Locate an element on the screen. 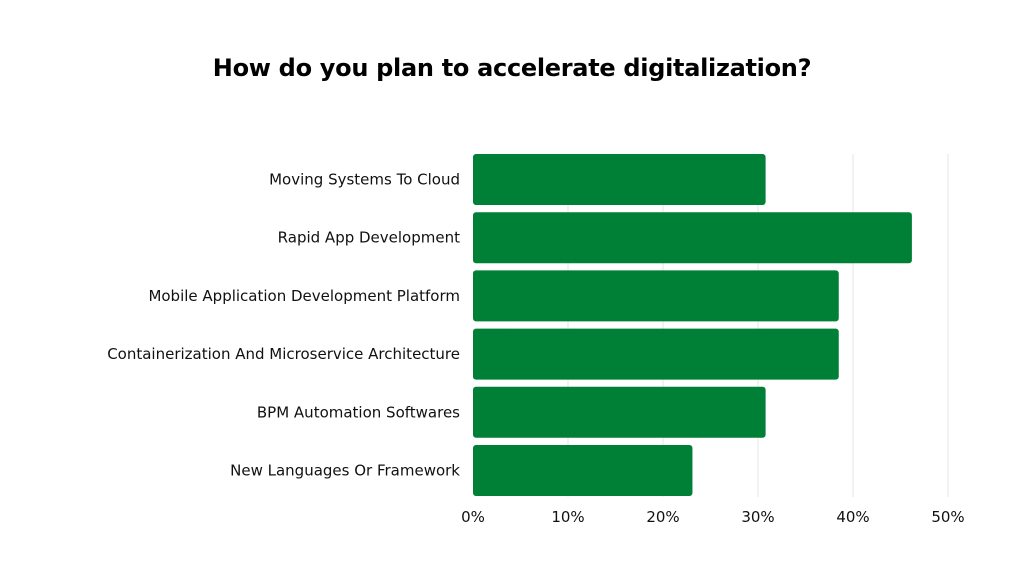  x-tick-label: 20% is located at coordinates (662, 517).